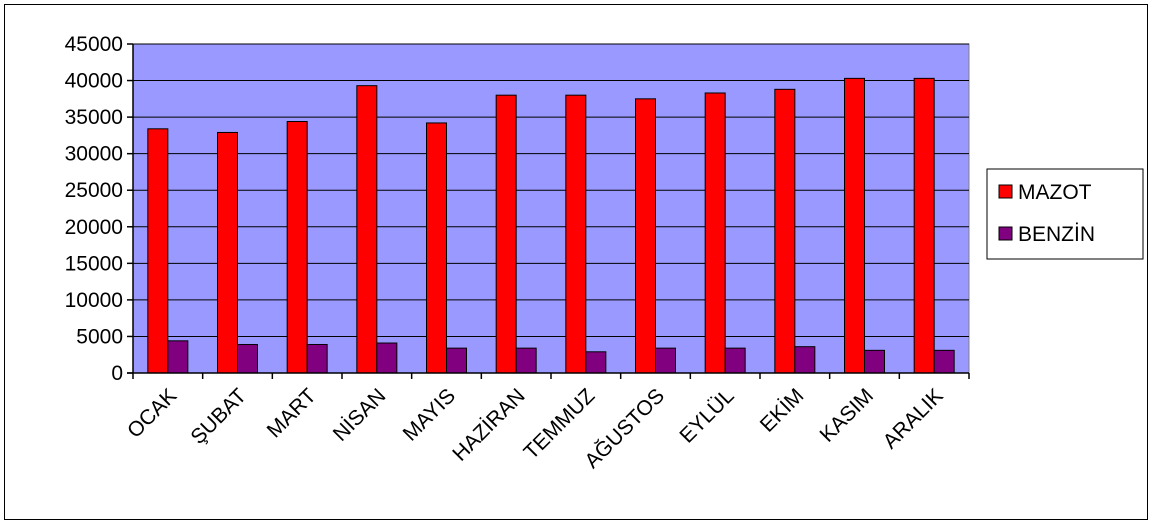 The height and width of the screenshot is (525, 1154). Describe the element at coordinates (1005, 233) in the screenshot. I see `legend-swatch-benzi̇n` at that location.